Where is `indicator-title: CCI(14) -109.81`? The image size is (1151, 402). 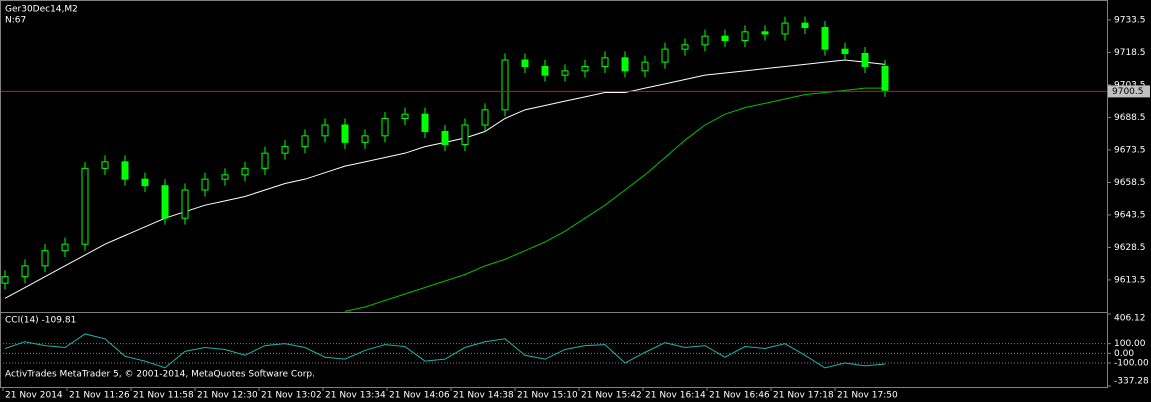 indicator-title: CCI(14) -109.81 is located at coordinates (40, 321).